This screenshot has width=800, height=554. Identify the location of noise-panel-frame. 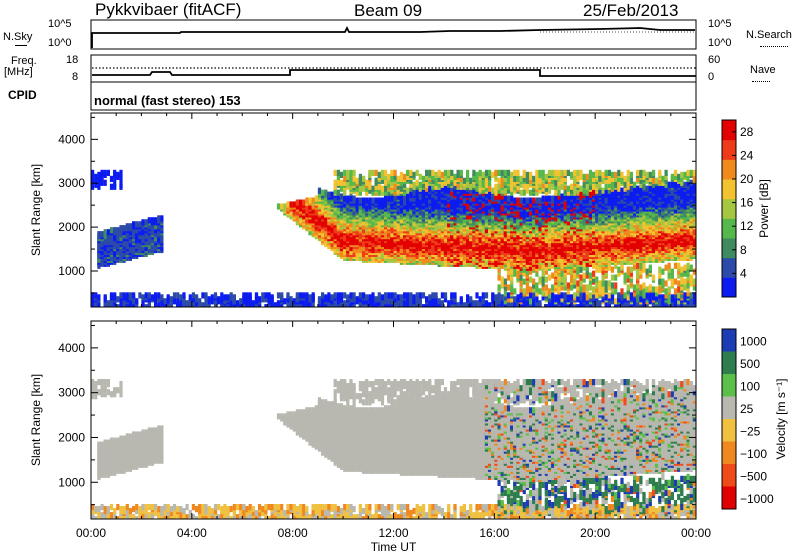
(393, 34).